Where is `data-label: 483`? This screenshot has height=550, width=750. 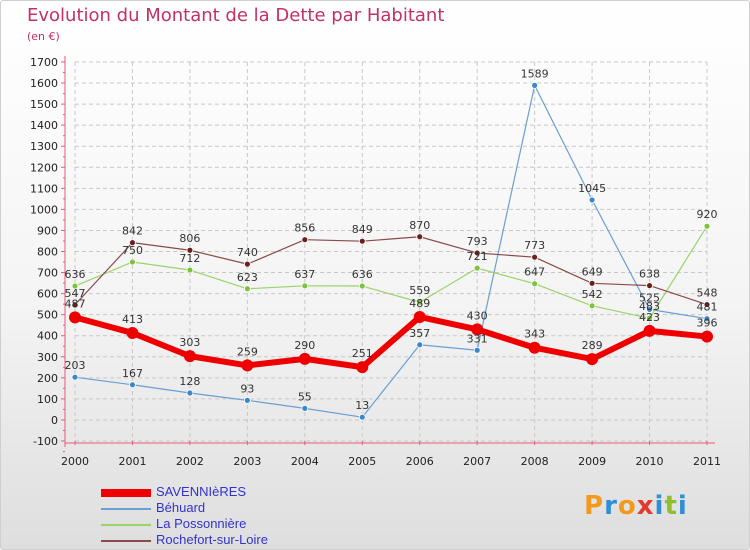
data-label: 483 is located at coordinates (649, 306).